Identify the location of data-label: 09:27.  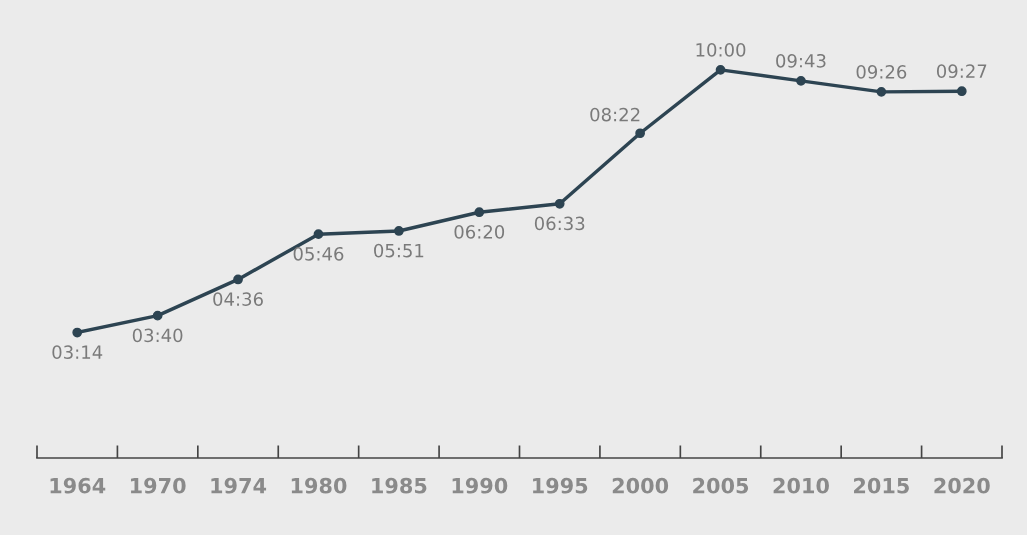
(961, 71).